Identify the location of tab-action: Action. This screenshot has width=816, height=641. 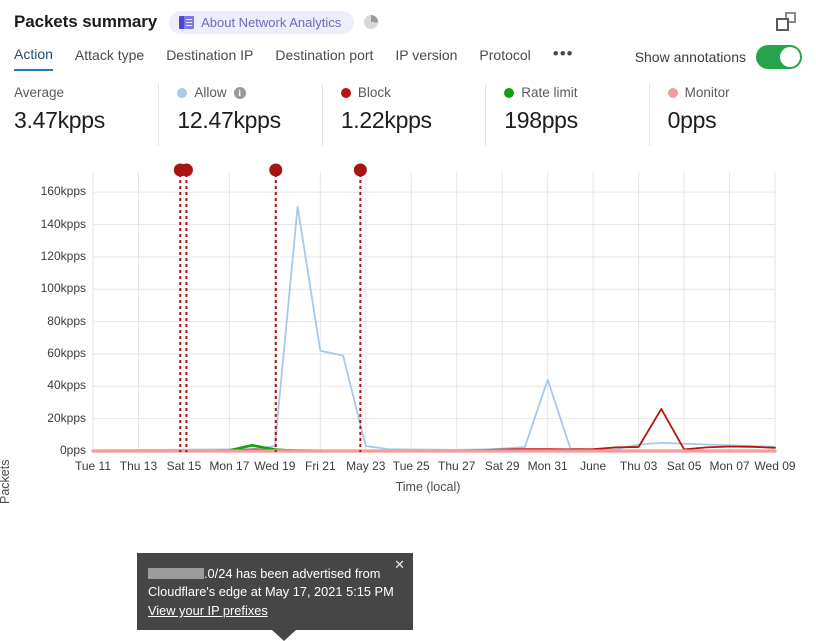
(33, 57).